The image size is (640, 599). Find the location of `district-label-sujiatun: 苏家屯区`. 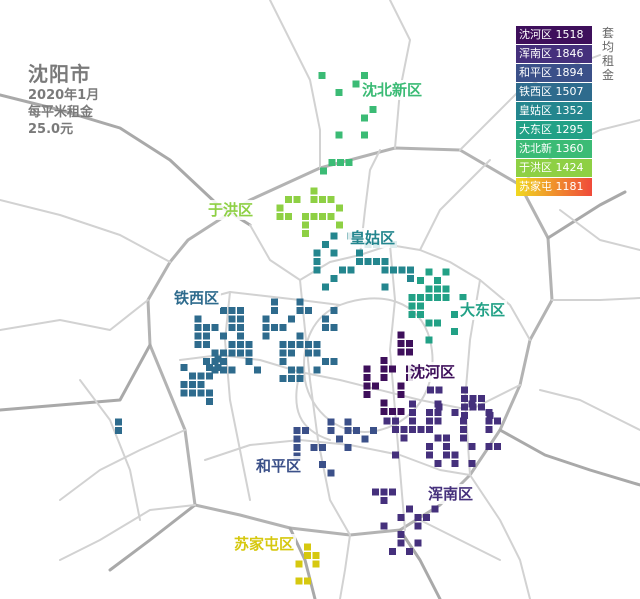

district-label-sujiatun: 苏家屯区 is located at coordinates (264, 544).